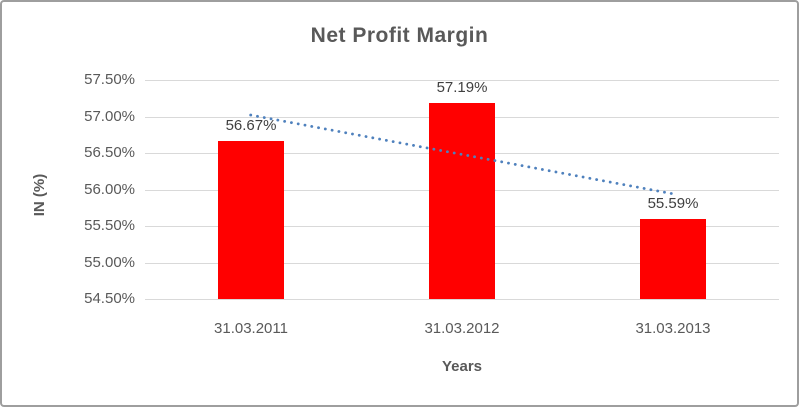 This screenshot has width=799, height=407. Describe the element at coordinates (399, 35) in the screenshot. I see `chart-title: Net Profit Margin` at that location.